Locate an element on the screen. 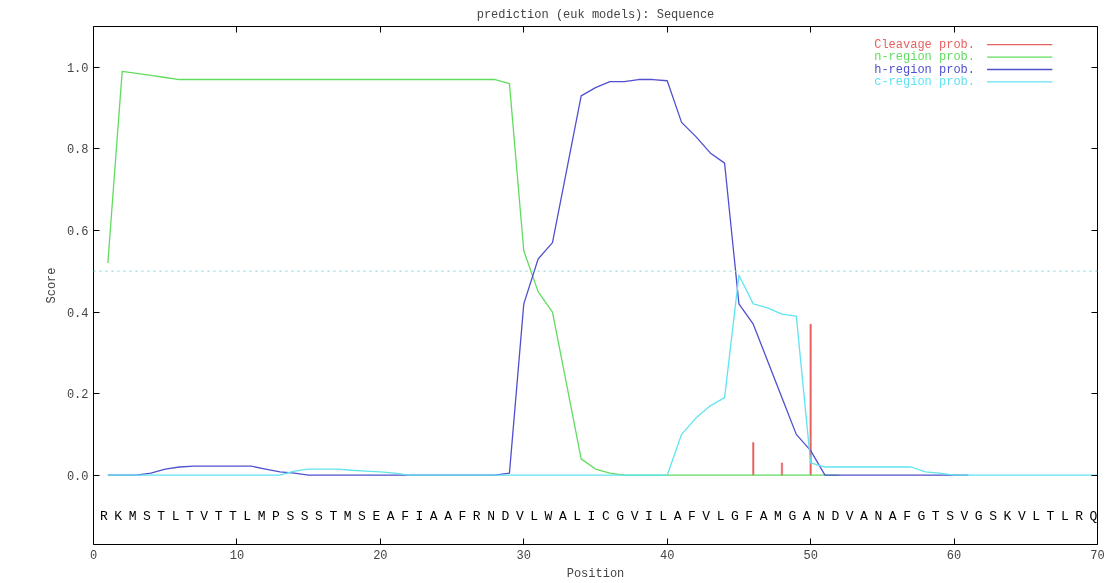  text: h-region prob. is located at coordinates (925, 69).